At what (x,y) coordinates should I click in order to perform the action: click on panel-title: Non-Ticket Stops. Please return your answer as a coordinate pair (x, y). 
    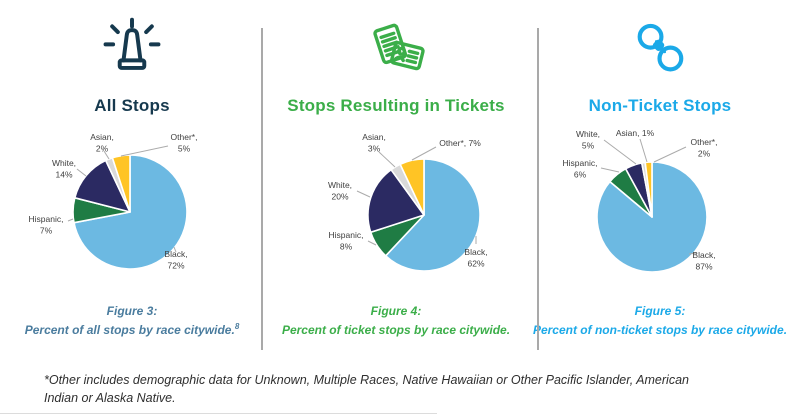
    Looking at the image, I should click on (660, 105).